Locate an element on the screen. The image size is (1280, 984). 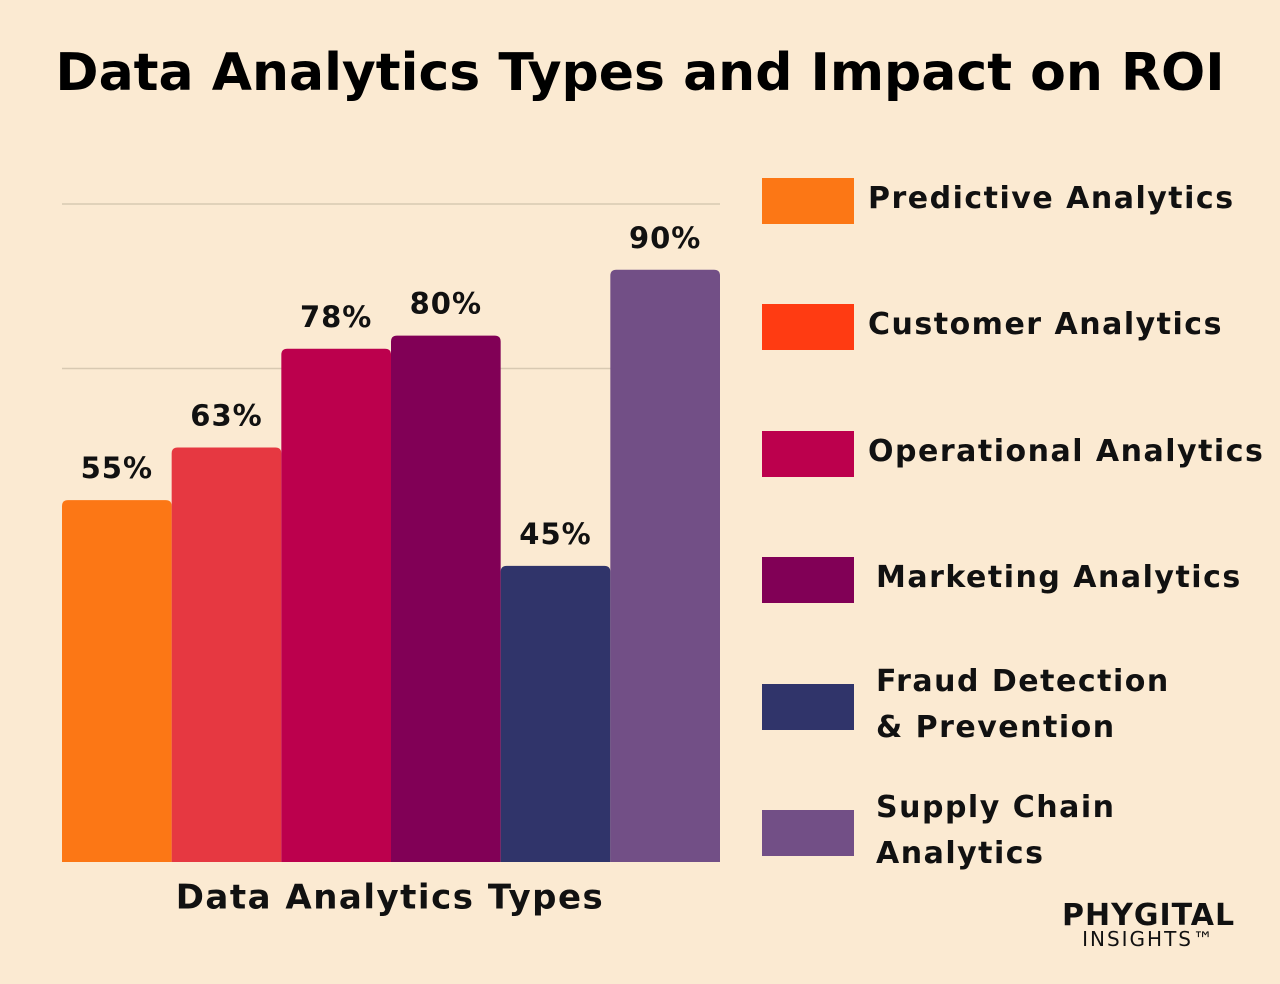
logo: PHYGITAL INSIGHTS™ is located at coordinates (1148, 924).